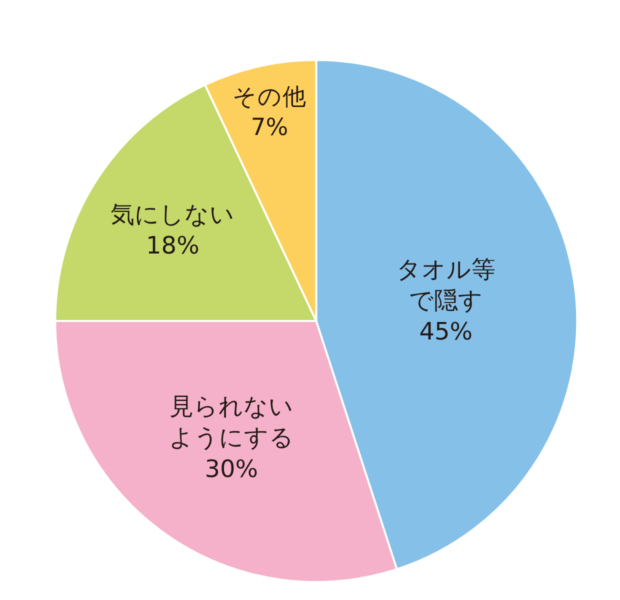  What do you see at coordinates (269, 127) in the screenshot?
I see `data-label: 7%` at bounding box center [269, 127].